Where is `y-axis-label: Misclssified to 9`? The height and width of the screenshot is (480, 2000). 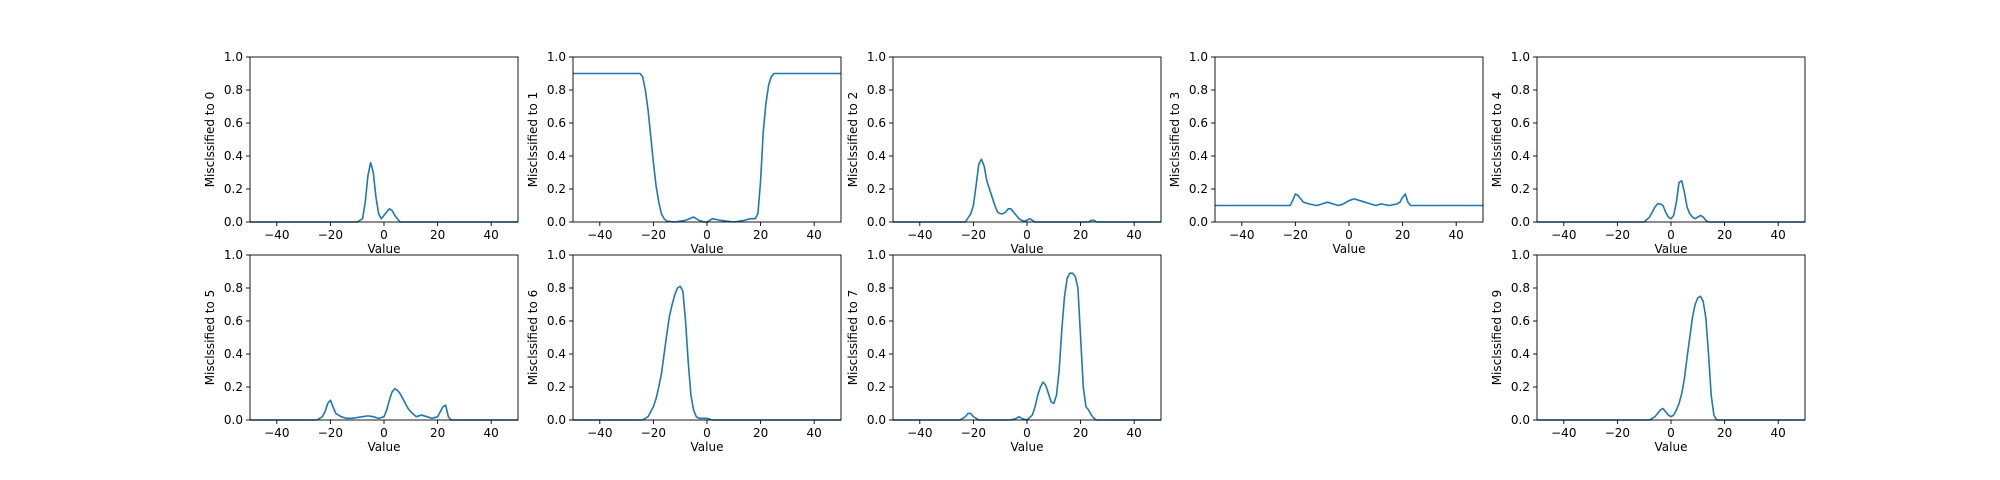
y-axis-label: Misclssified to 9 is located at coordinates (1497, 338).